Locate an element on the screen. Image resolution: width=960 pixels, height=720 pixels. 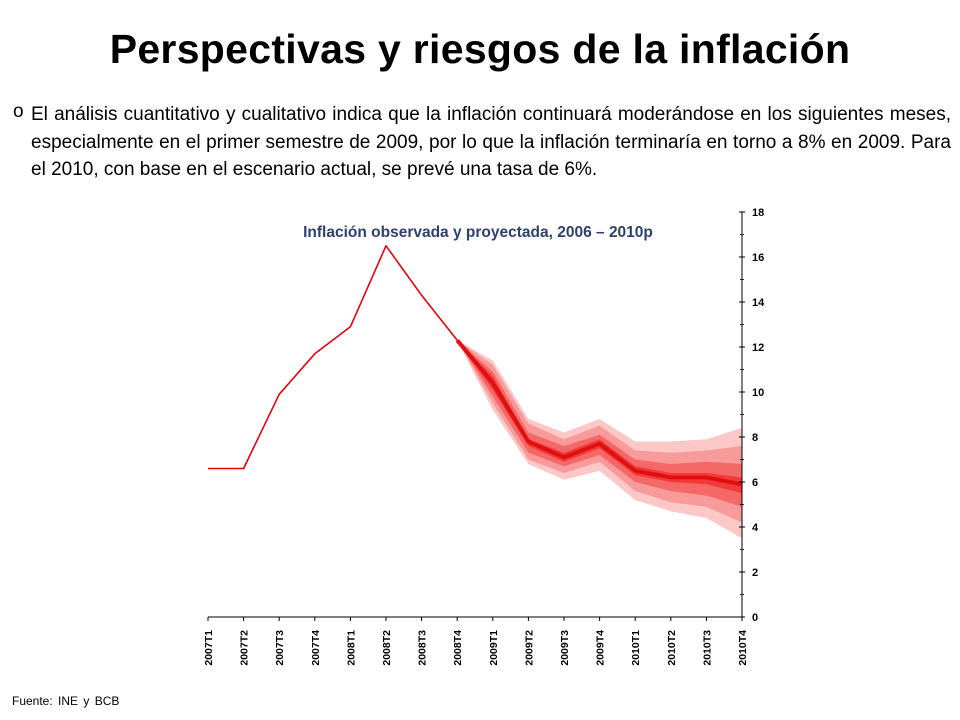
fan-bands is located at coordinates (599, 439).